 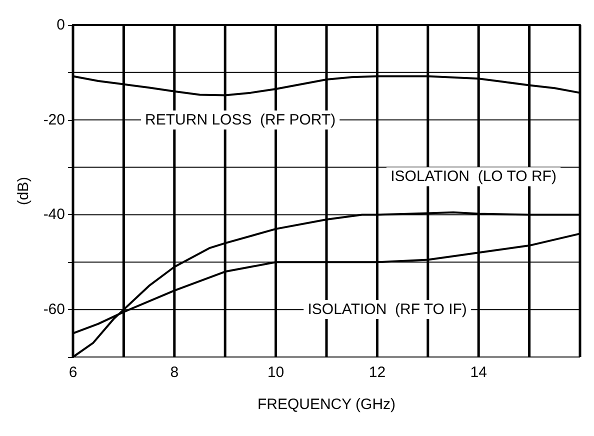 What do you see at coordinates (240, 119) in the screenshot?
I see `series-label: RETURN LOSS (RF PORT)` at bounding box center [240, 119].